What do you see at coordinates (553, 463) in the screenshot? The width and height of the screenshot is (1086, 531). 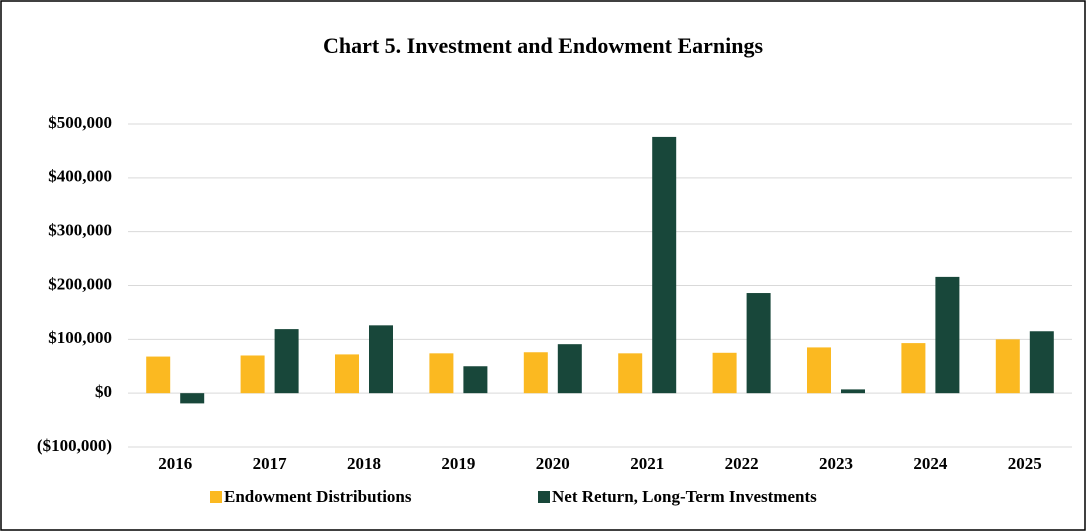 I see `x-tick-label: 2020` at bounding box center [553, 463].